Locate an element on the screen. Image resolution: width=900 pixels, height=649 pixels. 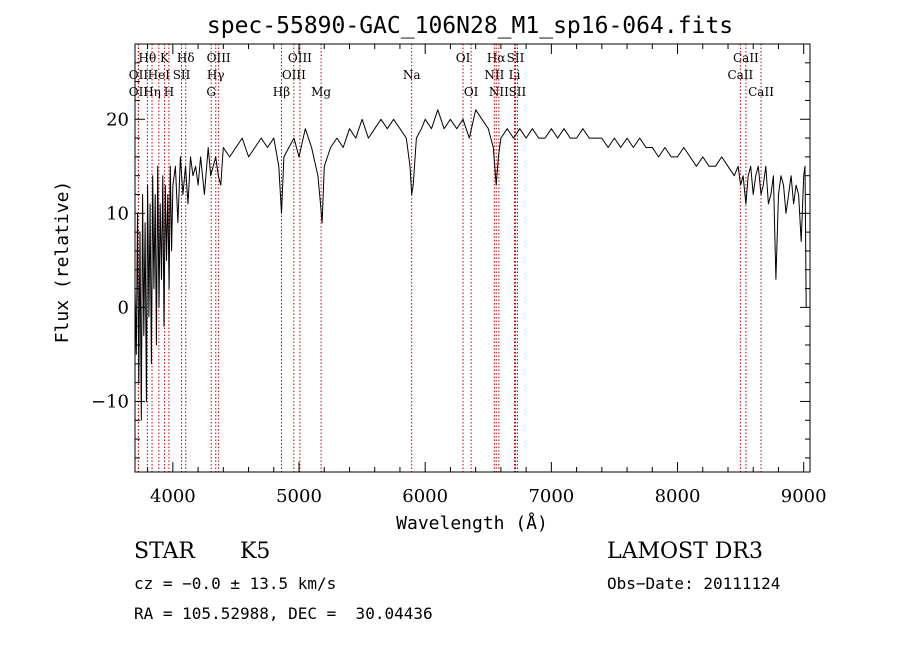
y-tick-label-20: 20 is located at coordinates (117, 119).